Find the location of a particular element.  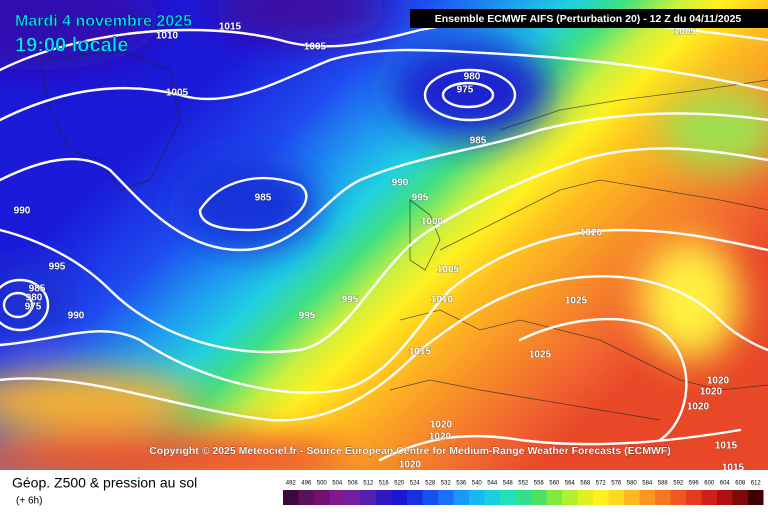

time-title: 19:00 locale is located at coordinates (71, 45).